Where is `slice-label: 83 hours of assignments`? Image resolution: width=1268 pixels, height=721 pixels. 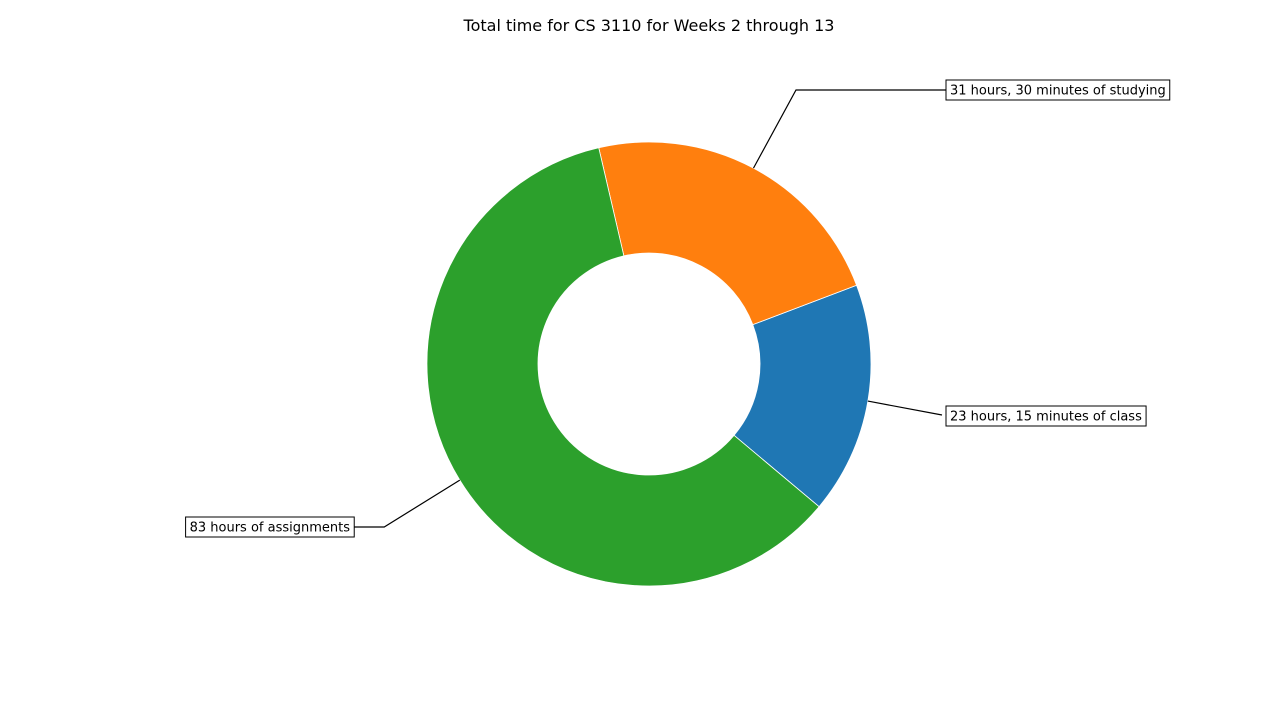 slice-label: 83 hours of assignments is located at coordinates (270, 528).